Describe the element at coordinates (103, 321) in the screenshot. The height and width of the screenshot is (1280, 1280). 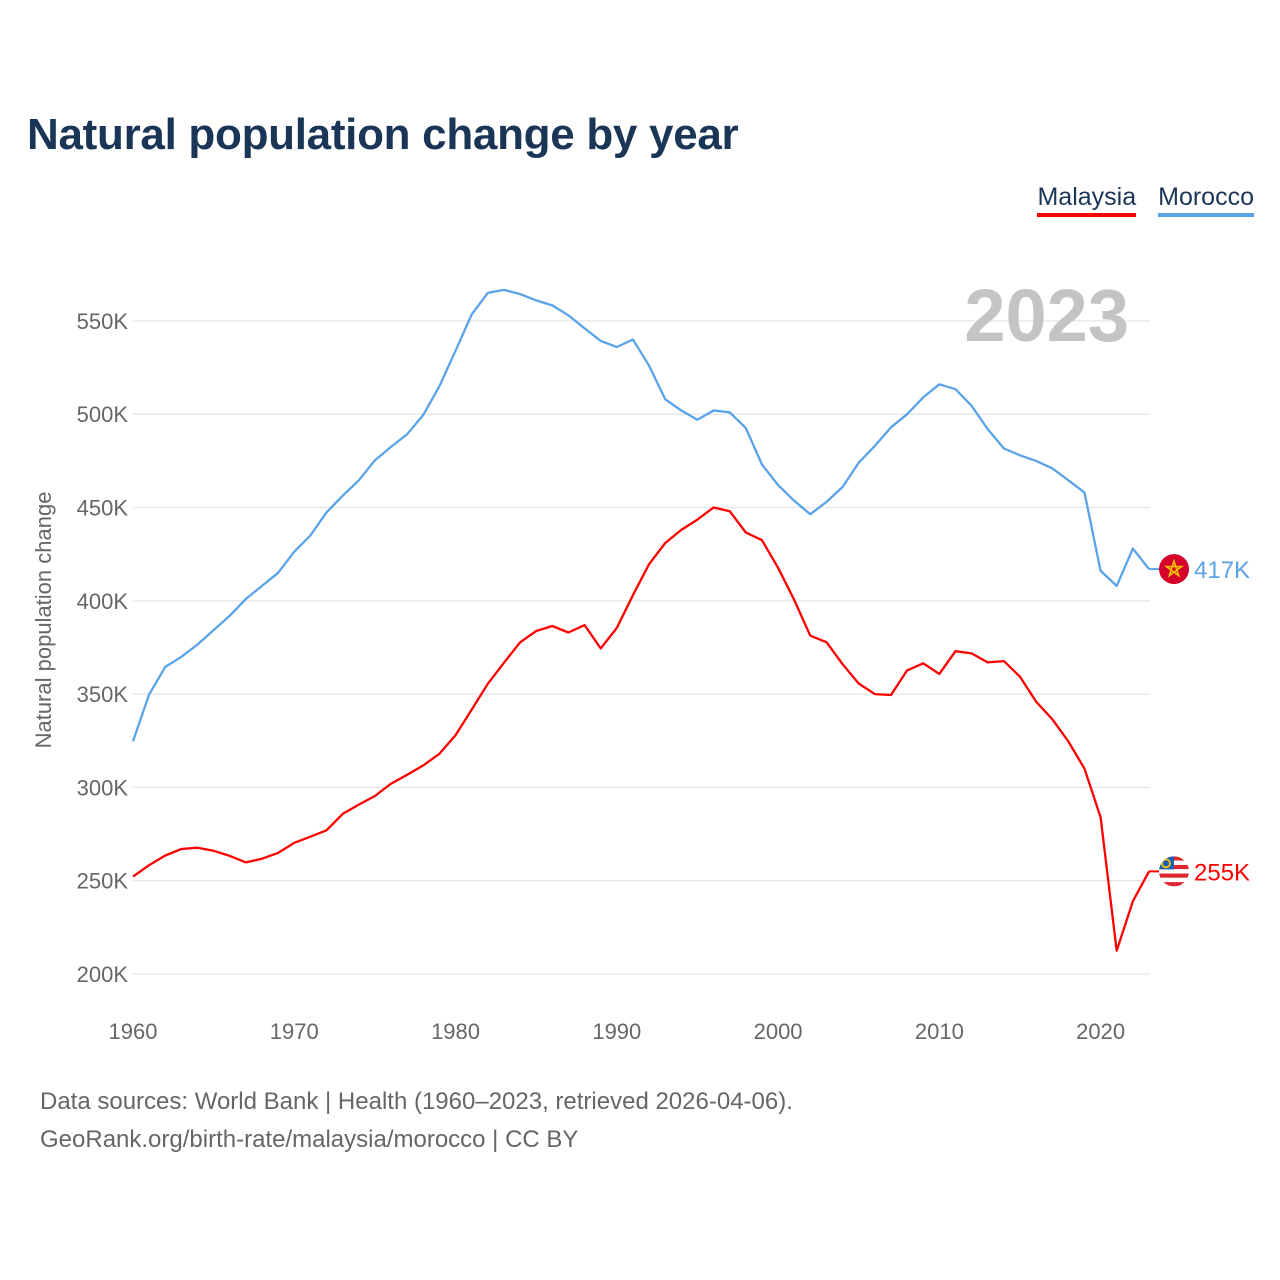
I see `y-tick-label: 550K` at that location.